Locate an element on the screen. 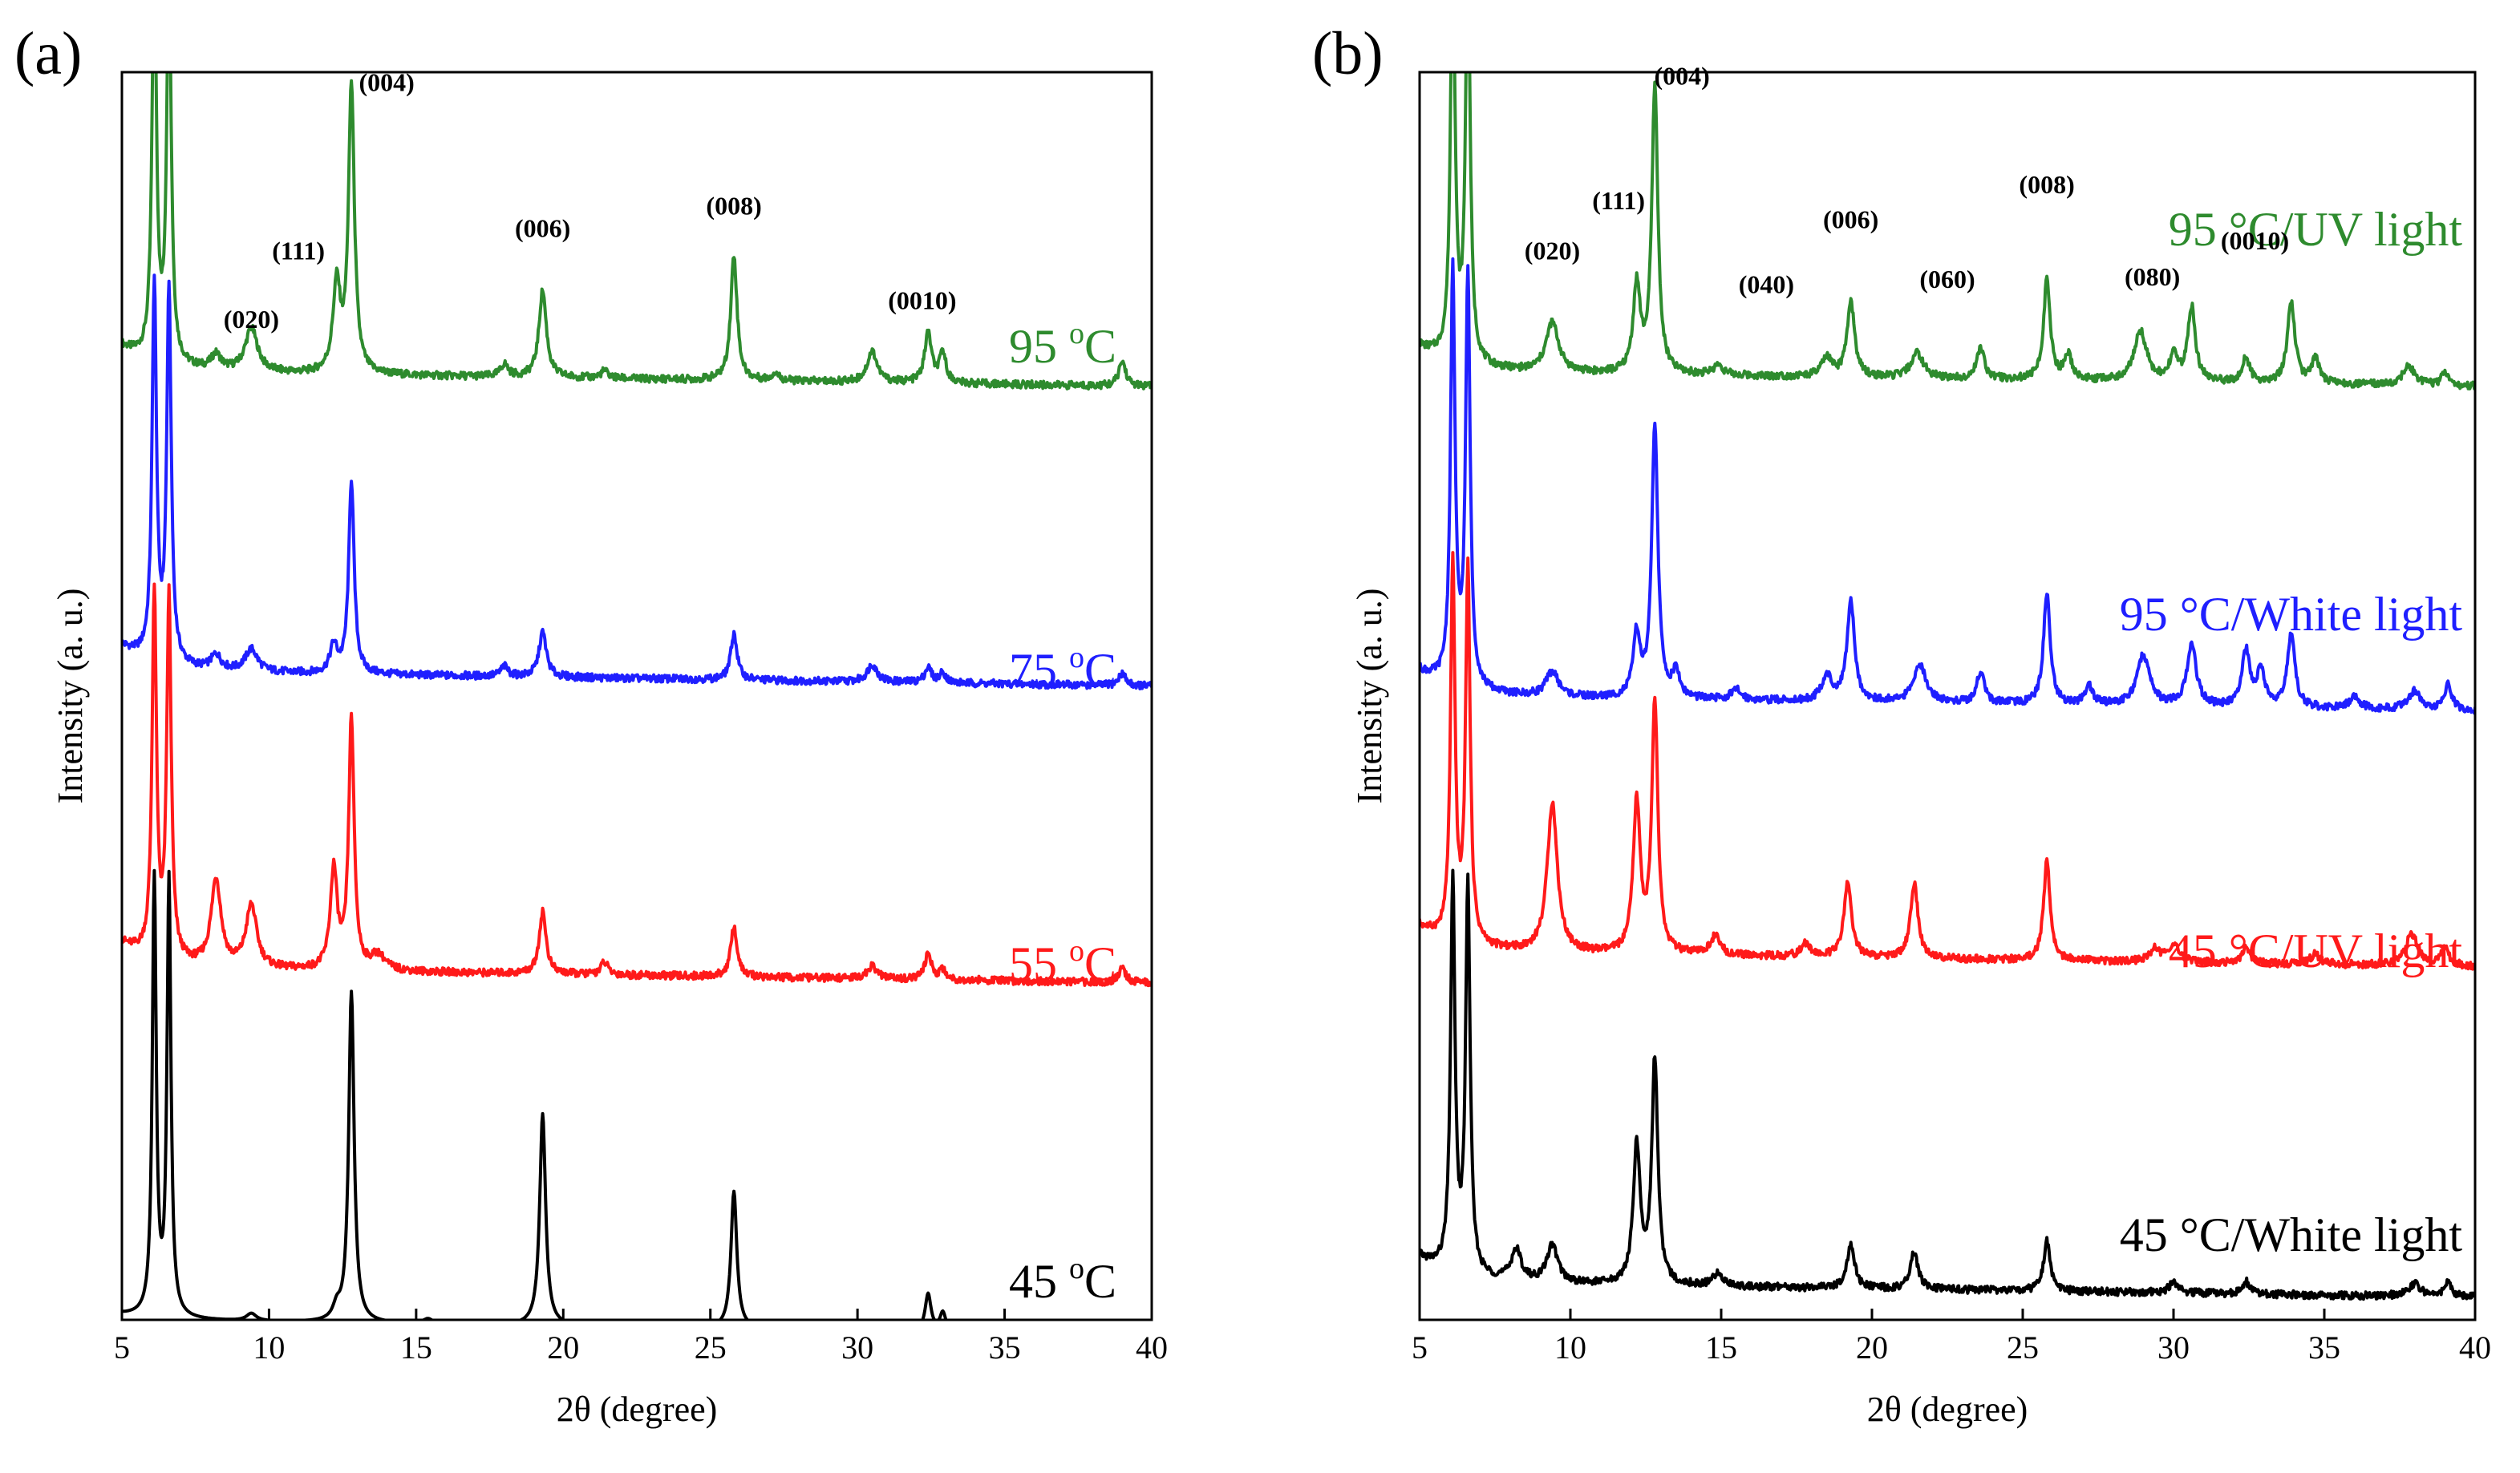 Image resolution: width=2520 pixels, height=1473 pixels. x-tick-label-b-30: 30 is located at coordinates (2173, 1348).